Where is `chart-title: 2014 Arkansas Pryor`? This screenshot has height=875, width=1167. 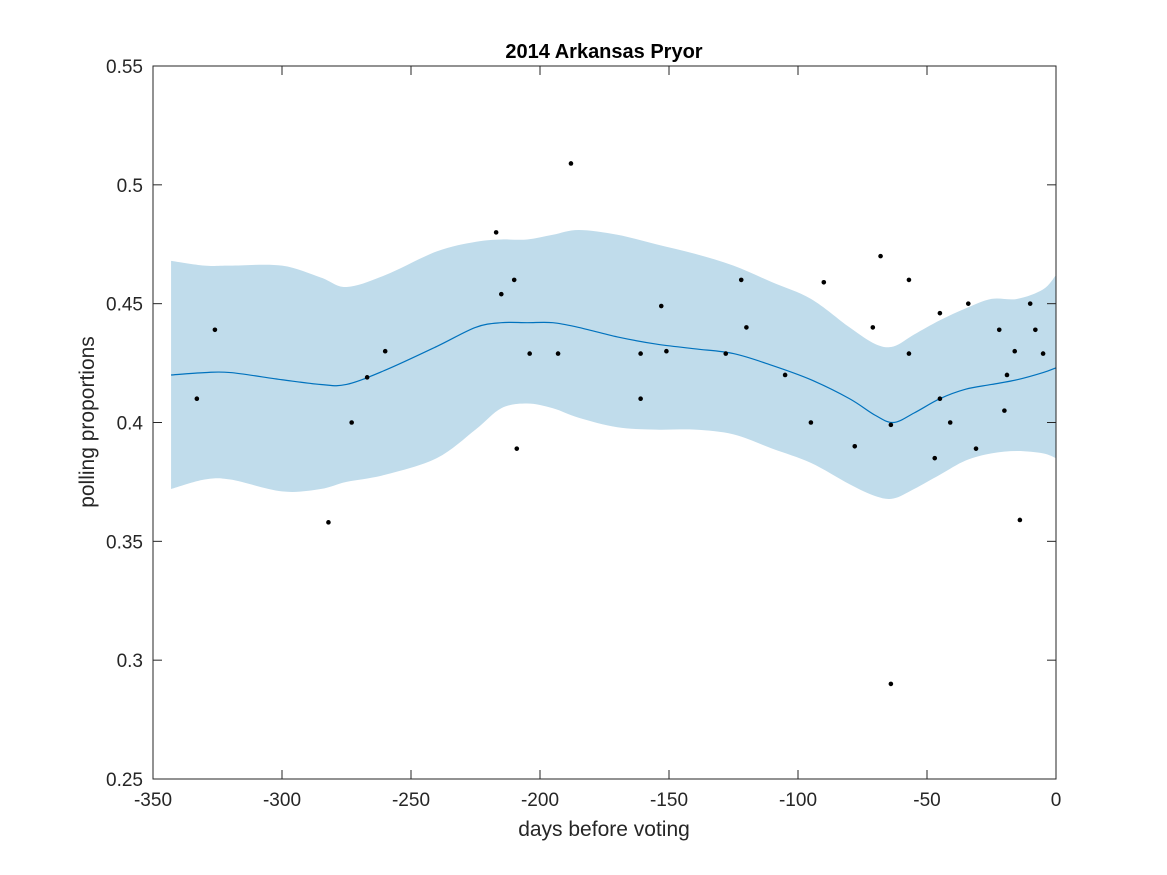 chart-title: 2014 Arkansas Pryor is located at coordinates (603, 52).